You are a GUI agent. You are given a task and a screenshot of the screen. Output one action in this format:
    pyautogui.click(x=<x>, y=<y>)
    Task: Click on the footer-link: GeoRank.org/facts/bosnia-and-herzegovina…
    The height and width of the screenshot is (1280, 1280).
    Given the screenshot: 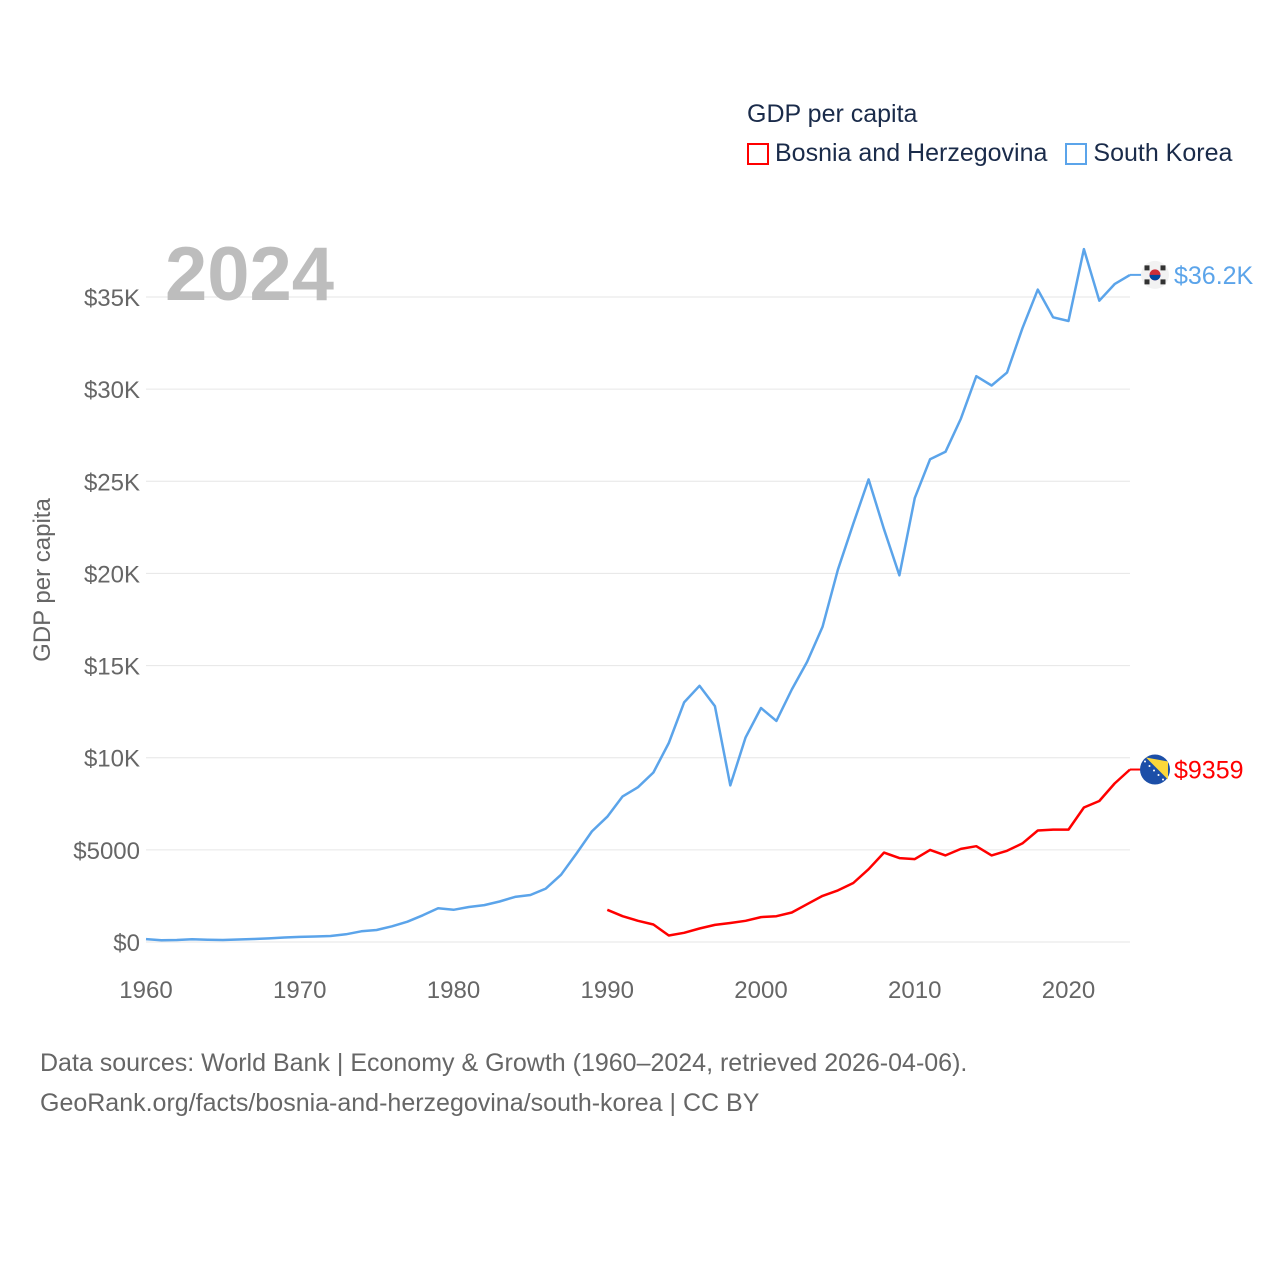 What is the action you would take?
    pyautogui.click(x=400, y=1103)
    